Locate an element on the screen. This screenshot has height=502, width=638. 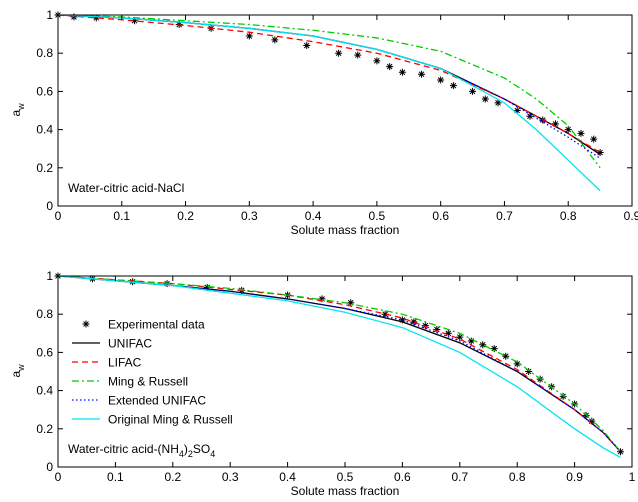
y-axis-label: aw is located at coordinates (17, 371).